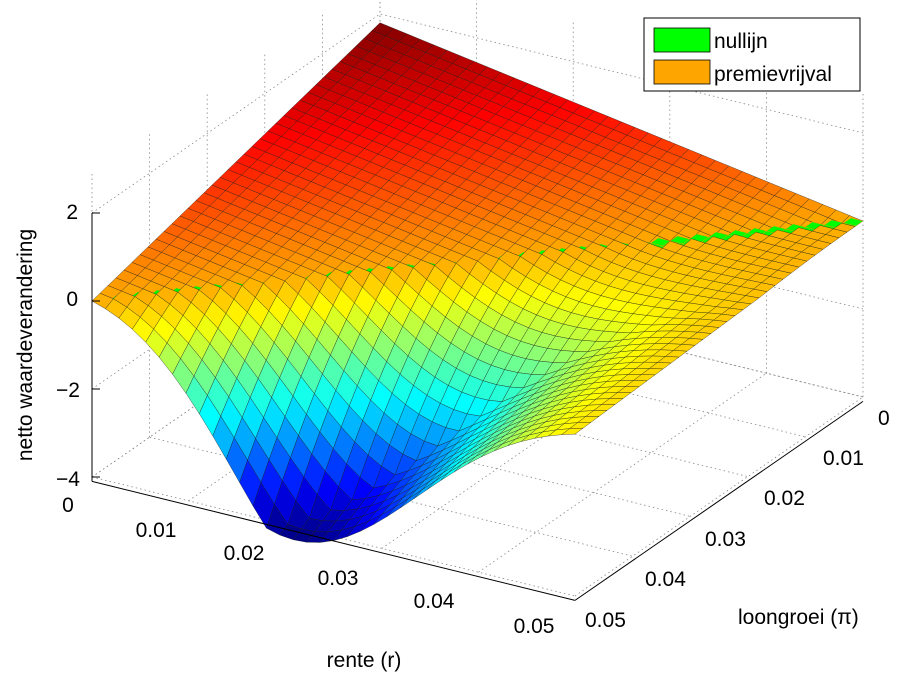 The width and height of the screenshot is (900, 677). Describe the element at coordinates (798, 617) in the screenshot. I see `y-axis-label: loongroei (π)` at that location.